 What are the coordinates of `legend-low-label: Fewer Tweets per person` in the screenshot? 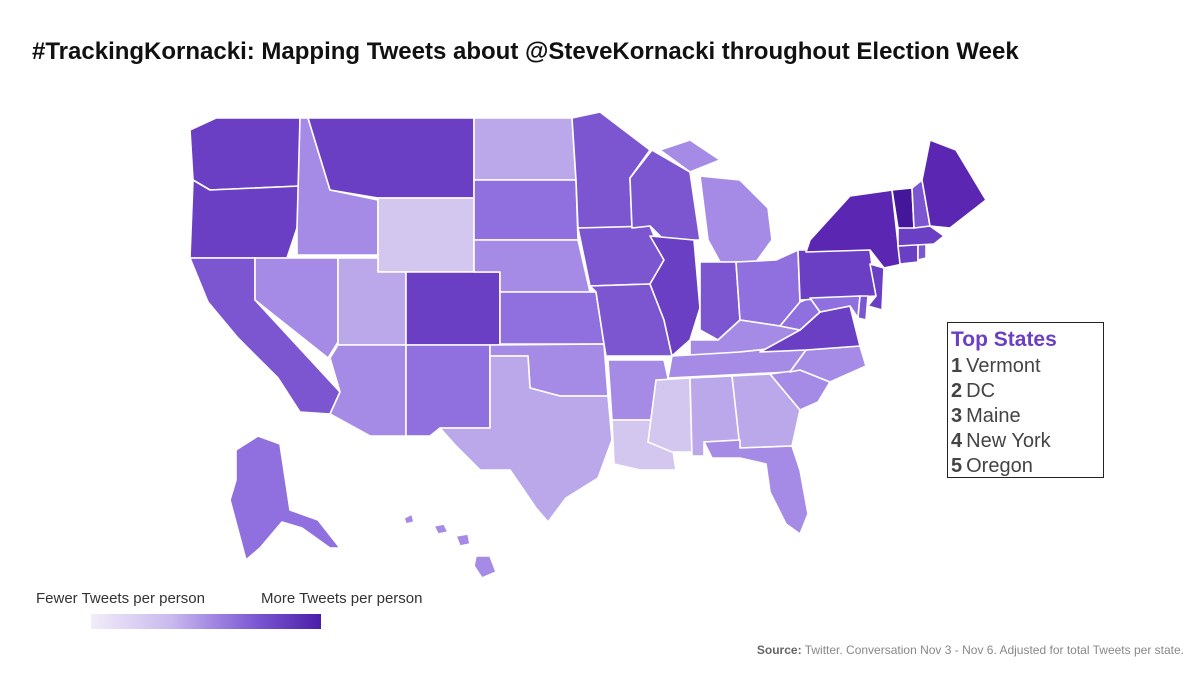 It's located at (120, 598).